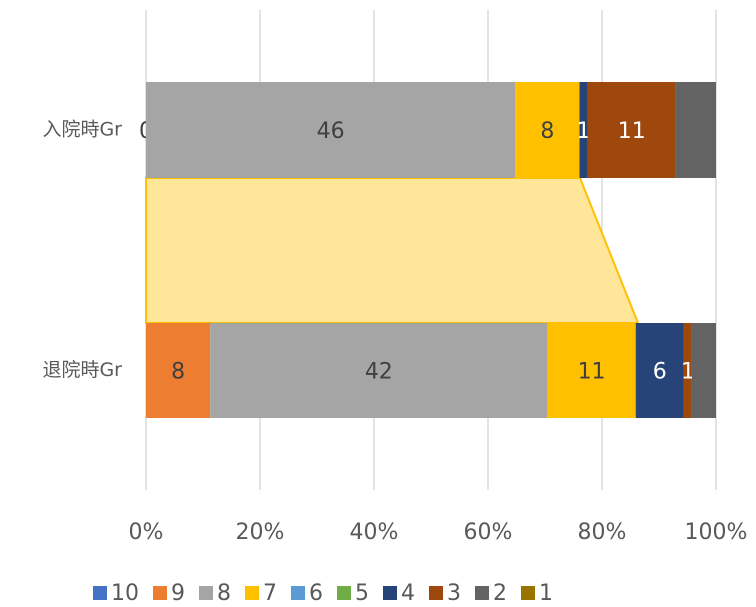 This screenshot has width=756, height=607. Describe the element at coordinates (454, 593) in the screenshot. I see `legend-label: 3` at that location.